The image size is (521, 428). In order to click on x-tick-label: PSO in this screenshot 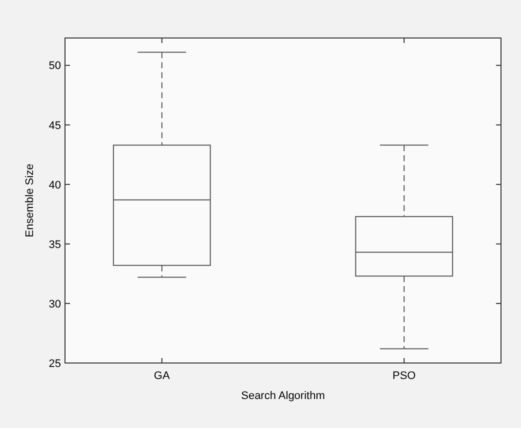, I will do `click(404, 376)`.